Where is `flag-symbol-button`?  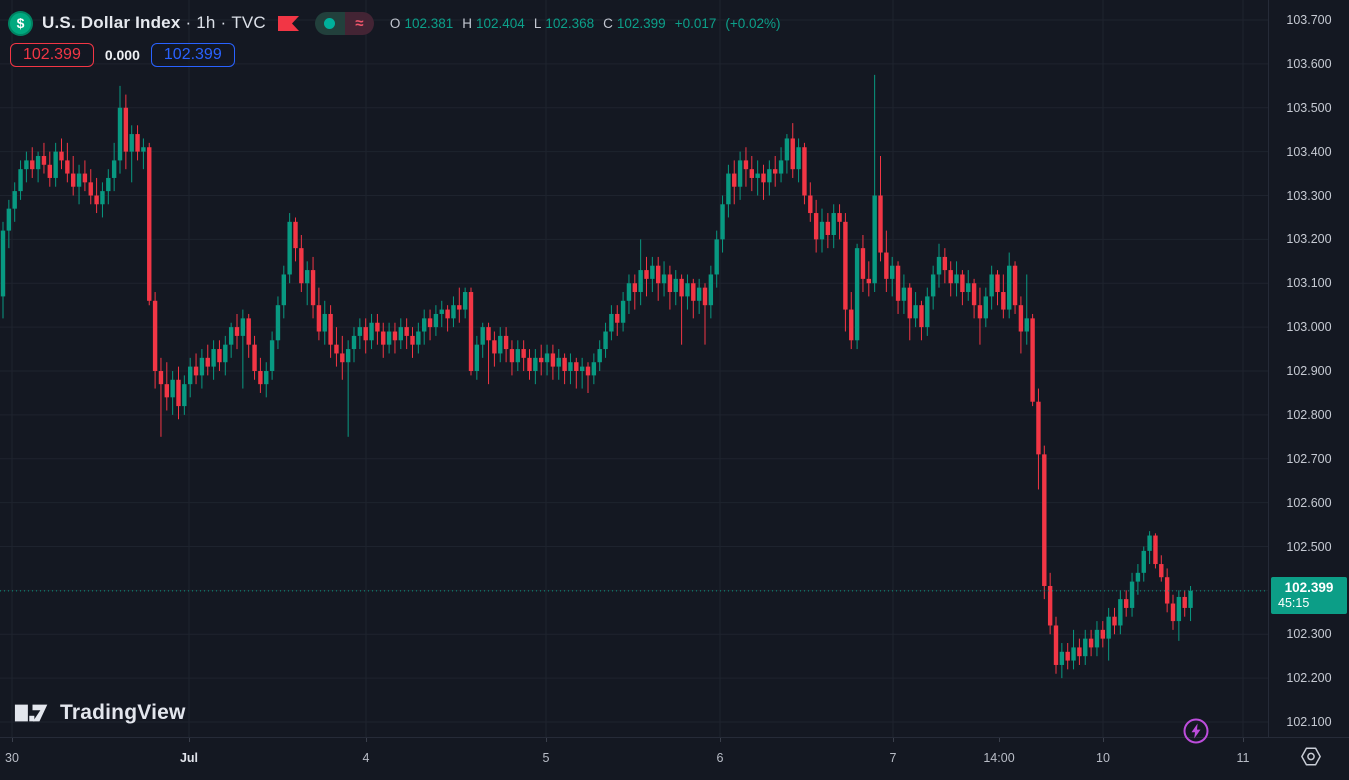 flag-symbol-button is located at coordinates (288, 23).